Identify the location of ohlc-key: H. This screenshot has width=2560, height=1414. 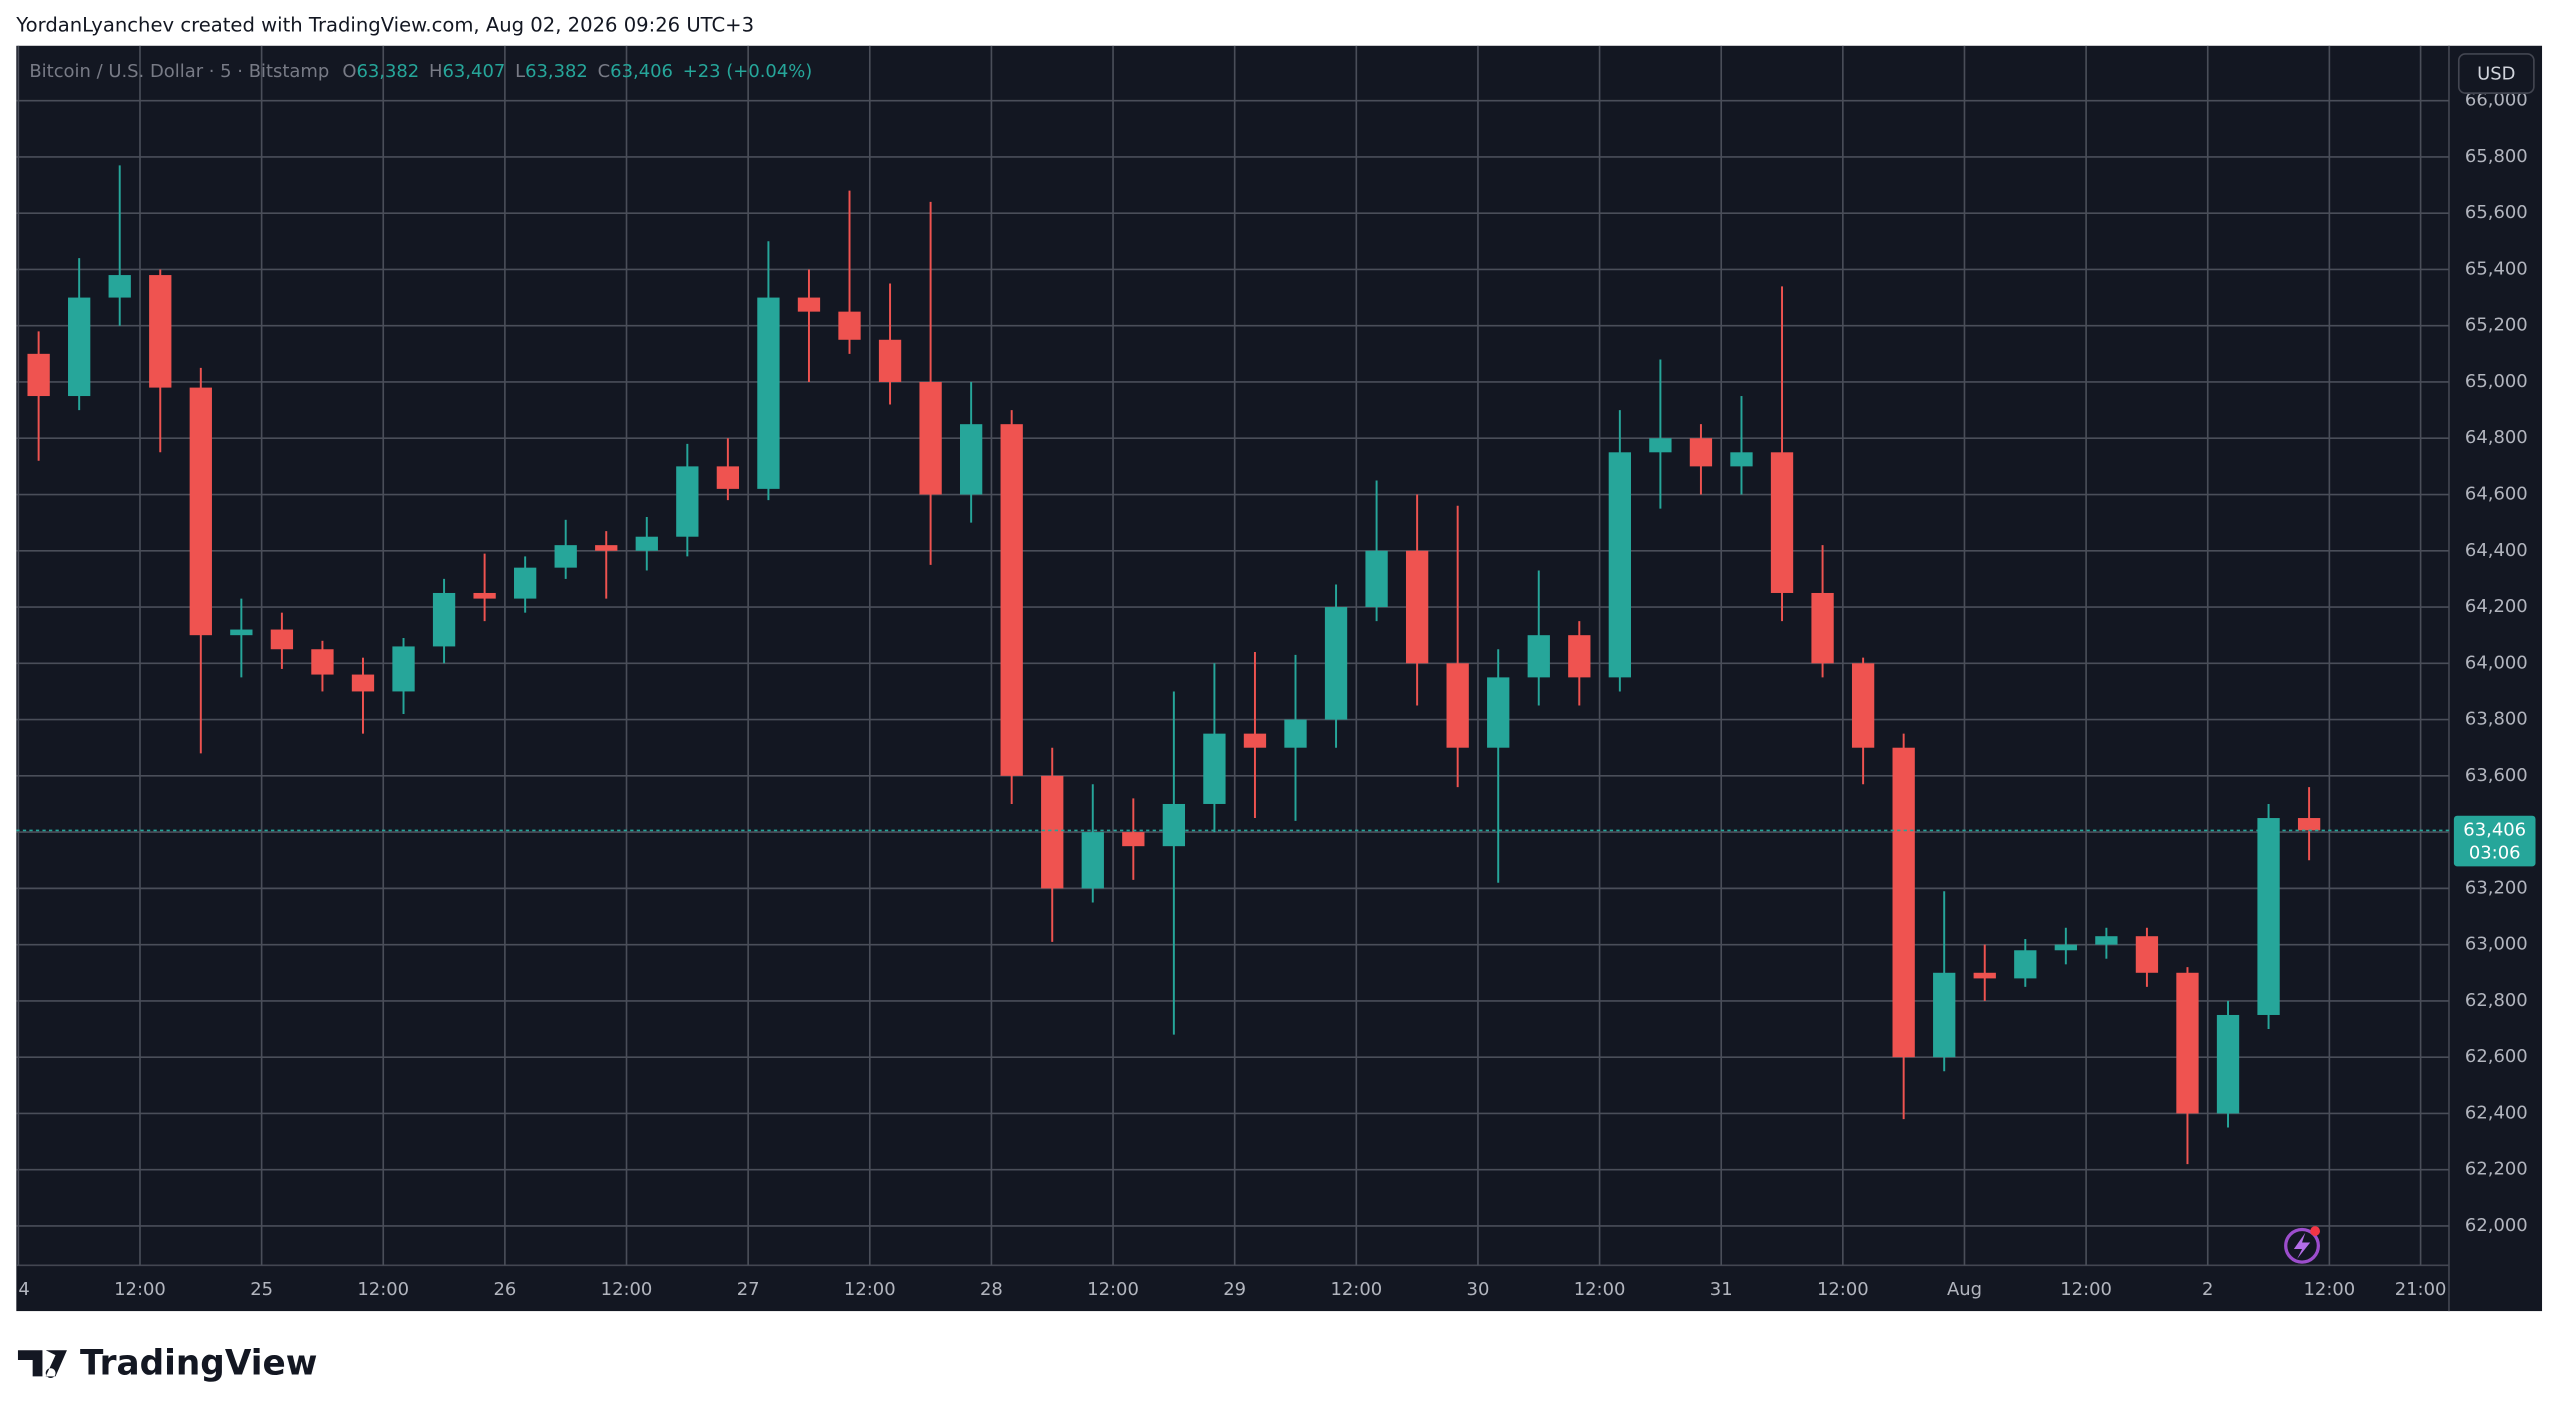
(436, 71).